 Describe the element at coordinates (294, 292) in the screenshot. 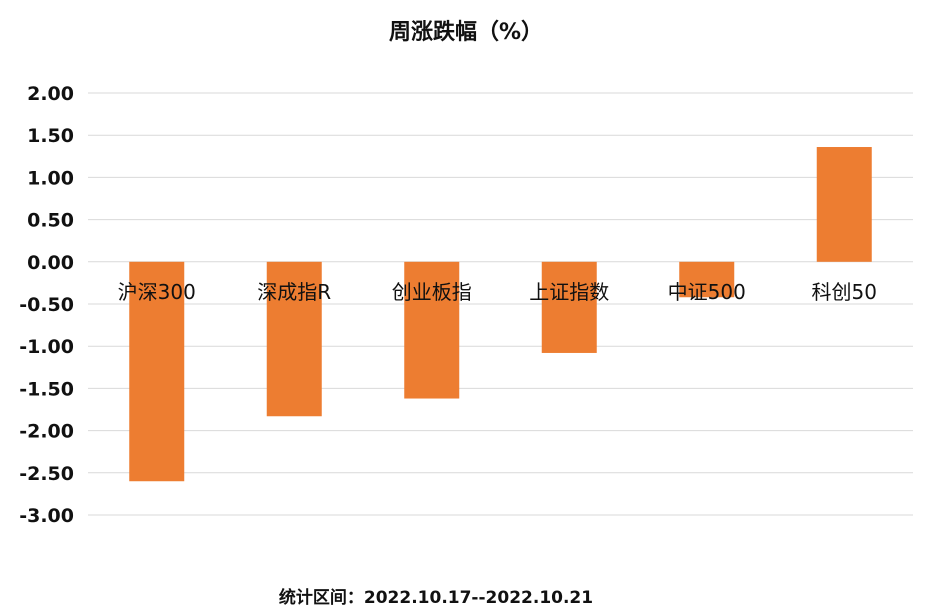

I see `category-label: 深成指R` at that location.